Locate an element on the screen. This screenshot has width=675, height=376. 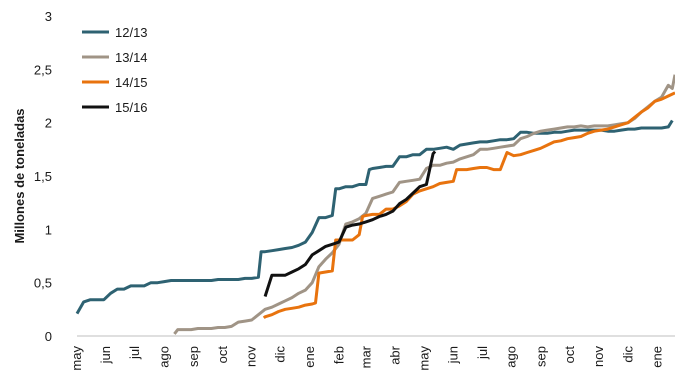
y-tick-label: 1,5 is located at coordinates (43, 176).